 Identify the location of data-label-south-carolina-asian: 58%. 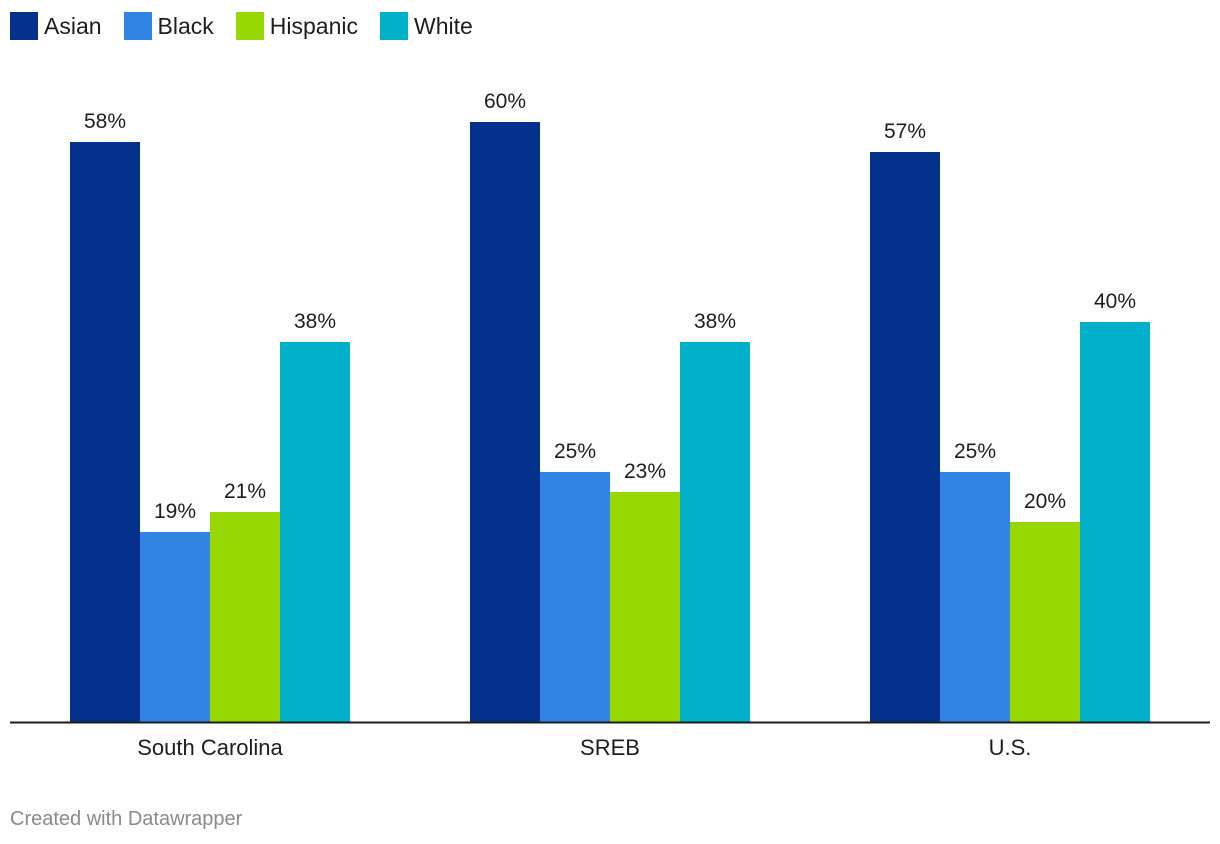
(105, 121).